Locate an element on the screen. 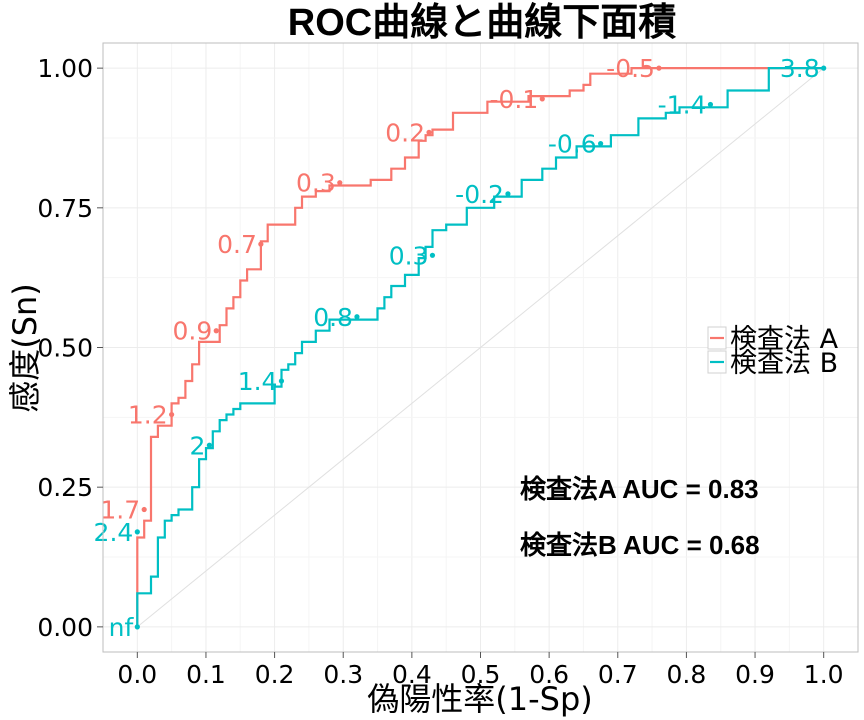 This screenshot has height=720, width=864. cutoff-label: 2 is located at coordinates (197, 445).